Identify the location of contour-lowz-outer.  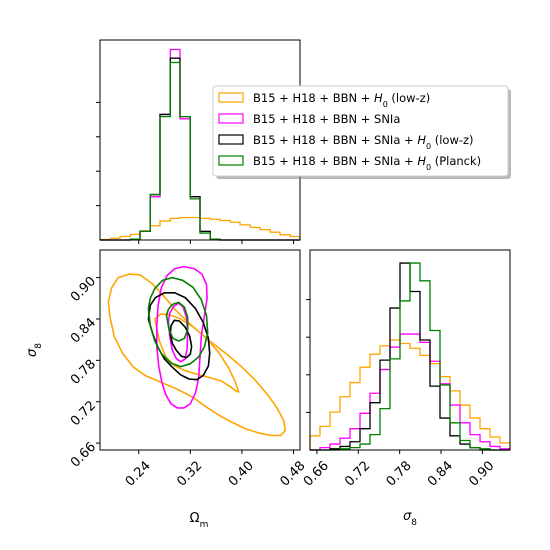
(196, 355).